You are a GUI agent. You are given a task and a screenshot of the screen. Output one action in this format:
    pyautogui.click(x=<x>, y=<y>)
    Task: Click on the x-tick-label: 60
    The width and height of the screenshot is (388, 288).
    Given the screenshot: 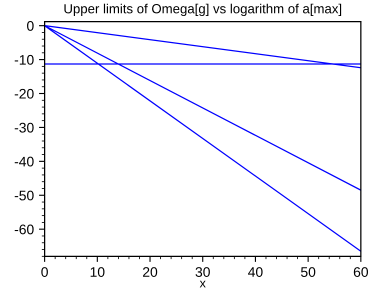 What is the action you would take?
    pyautogui.click(x=361, y=272)
    